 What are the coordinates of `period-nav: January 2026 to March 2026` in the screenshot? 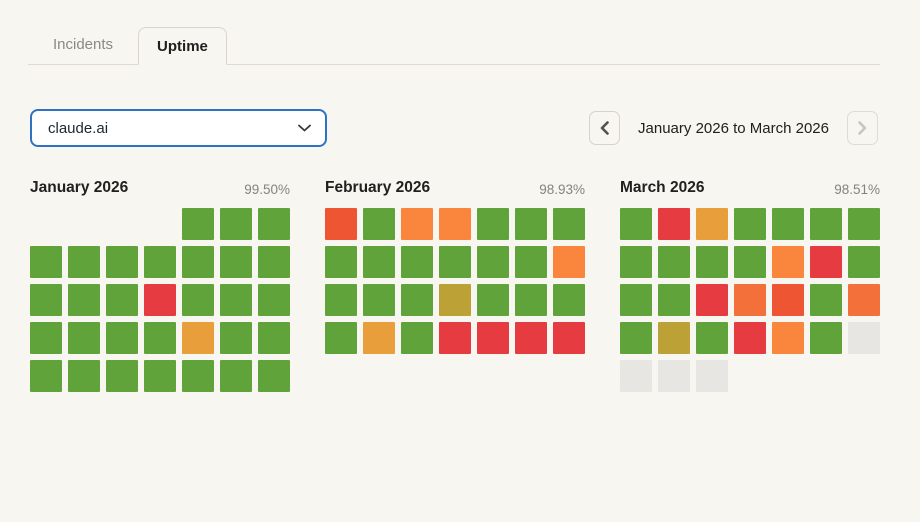 It's located at (733, 128).